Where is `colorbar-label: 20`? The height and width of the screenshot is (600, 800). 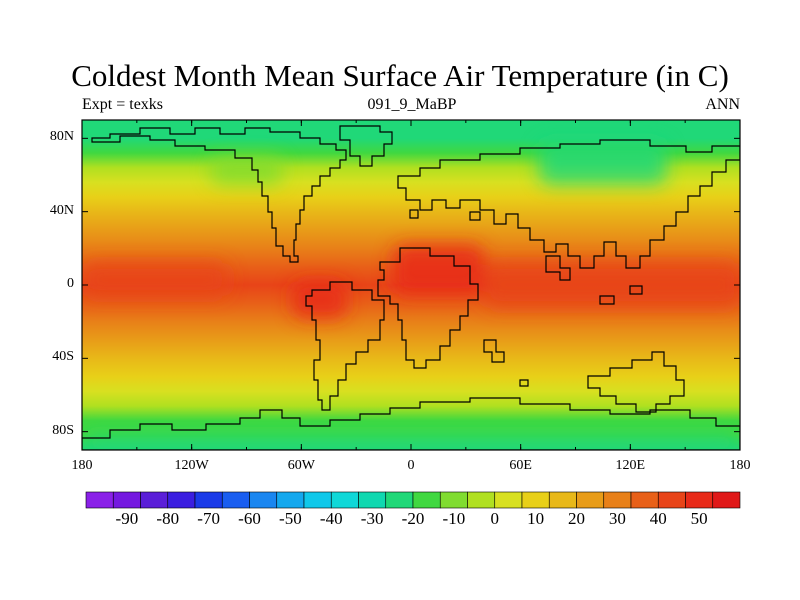
colorbar-label: 20 is located at coordinates (576, 518).